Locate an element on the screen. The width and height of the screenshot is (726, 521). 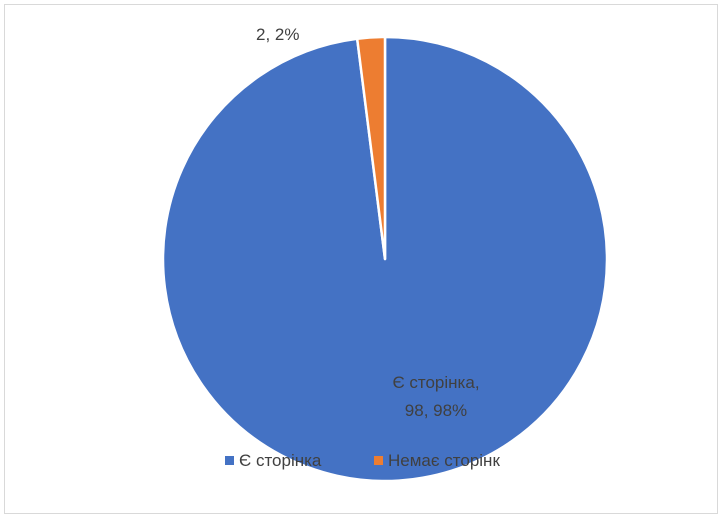
legend: Є сторінка Немає сторінк is located at coordinates (362, 460).